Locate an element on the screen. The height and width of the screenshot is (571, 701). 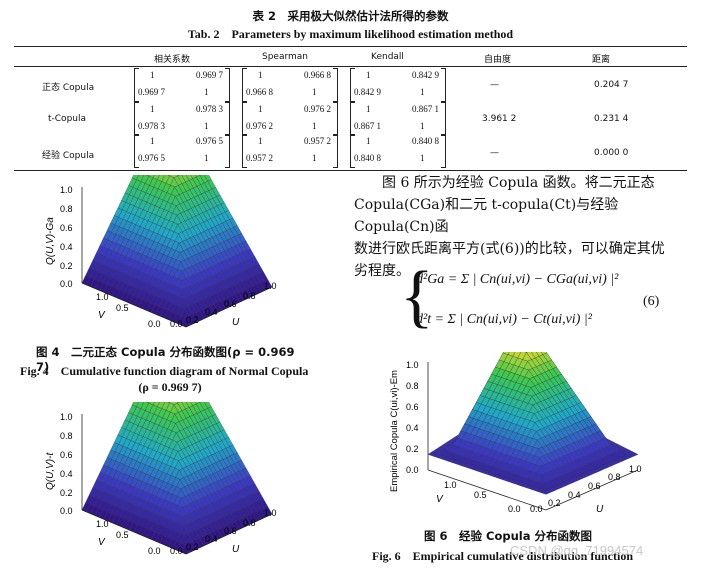
equation-number: (6) is located at coordinates (651, 301).